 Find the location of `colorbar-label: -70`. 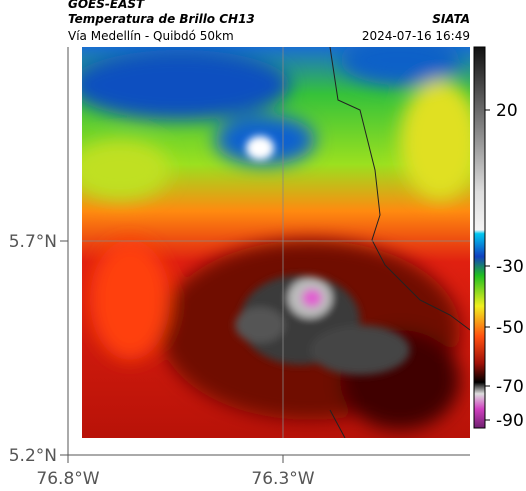

colorbar-label: -70 is located at coordinates (510, 387).